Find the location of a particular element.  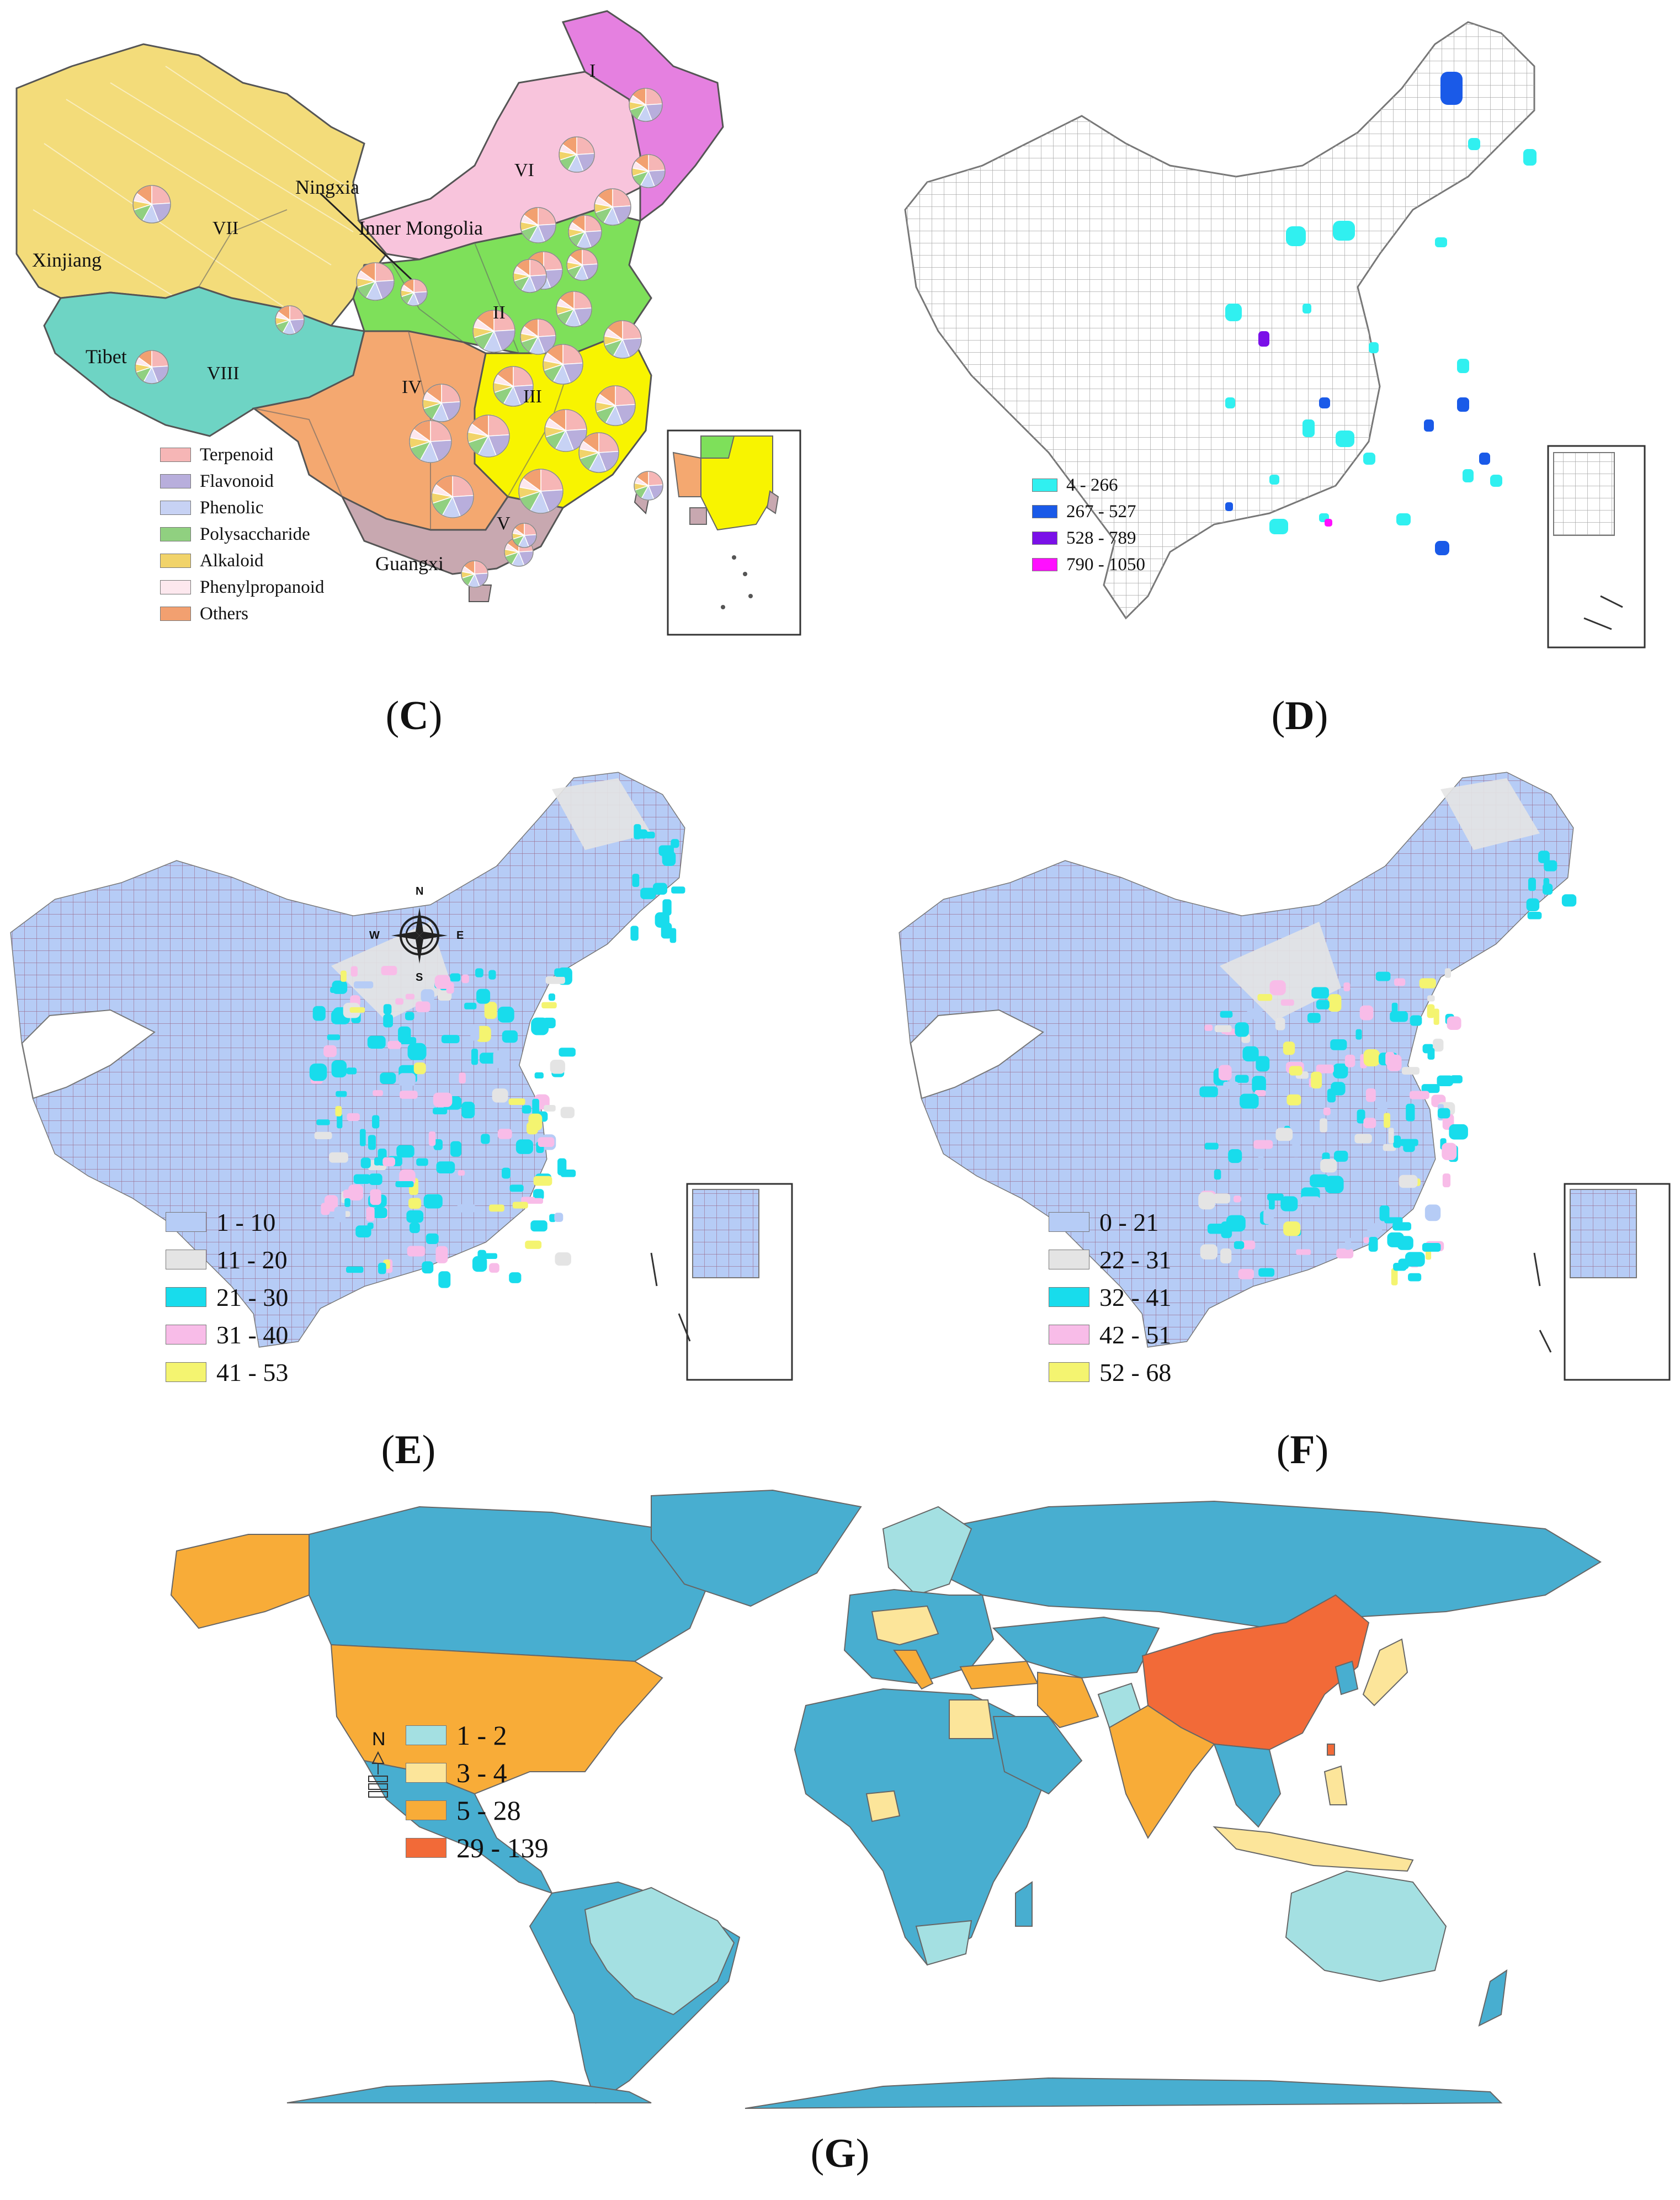

panel-d-map: 4 - 266 267 - 527 528 - 789 790 - 1050 is located at coordinates (1278, 328).